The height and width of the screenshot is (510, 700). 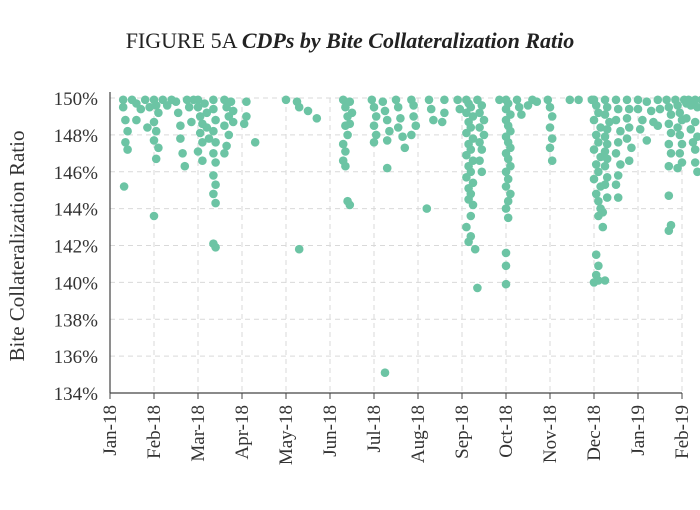 I want to click on y-tick-label: 136%, so click(x=76, y=357).